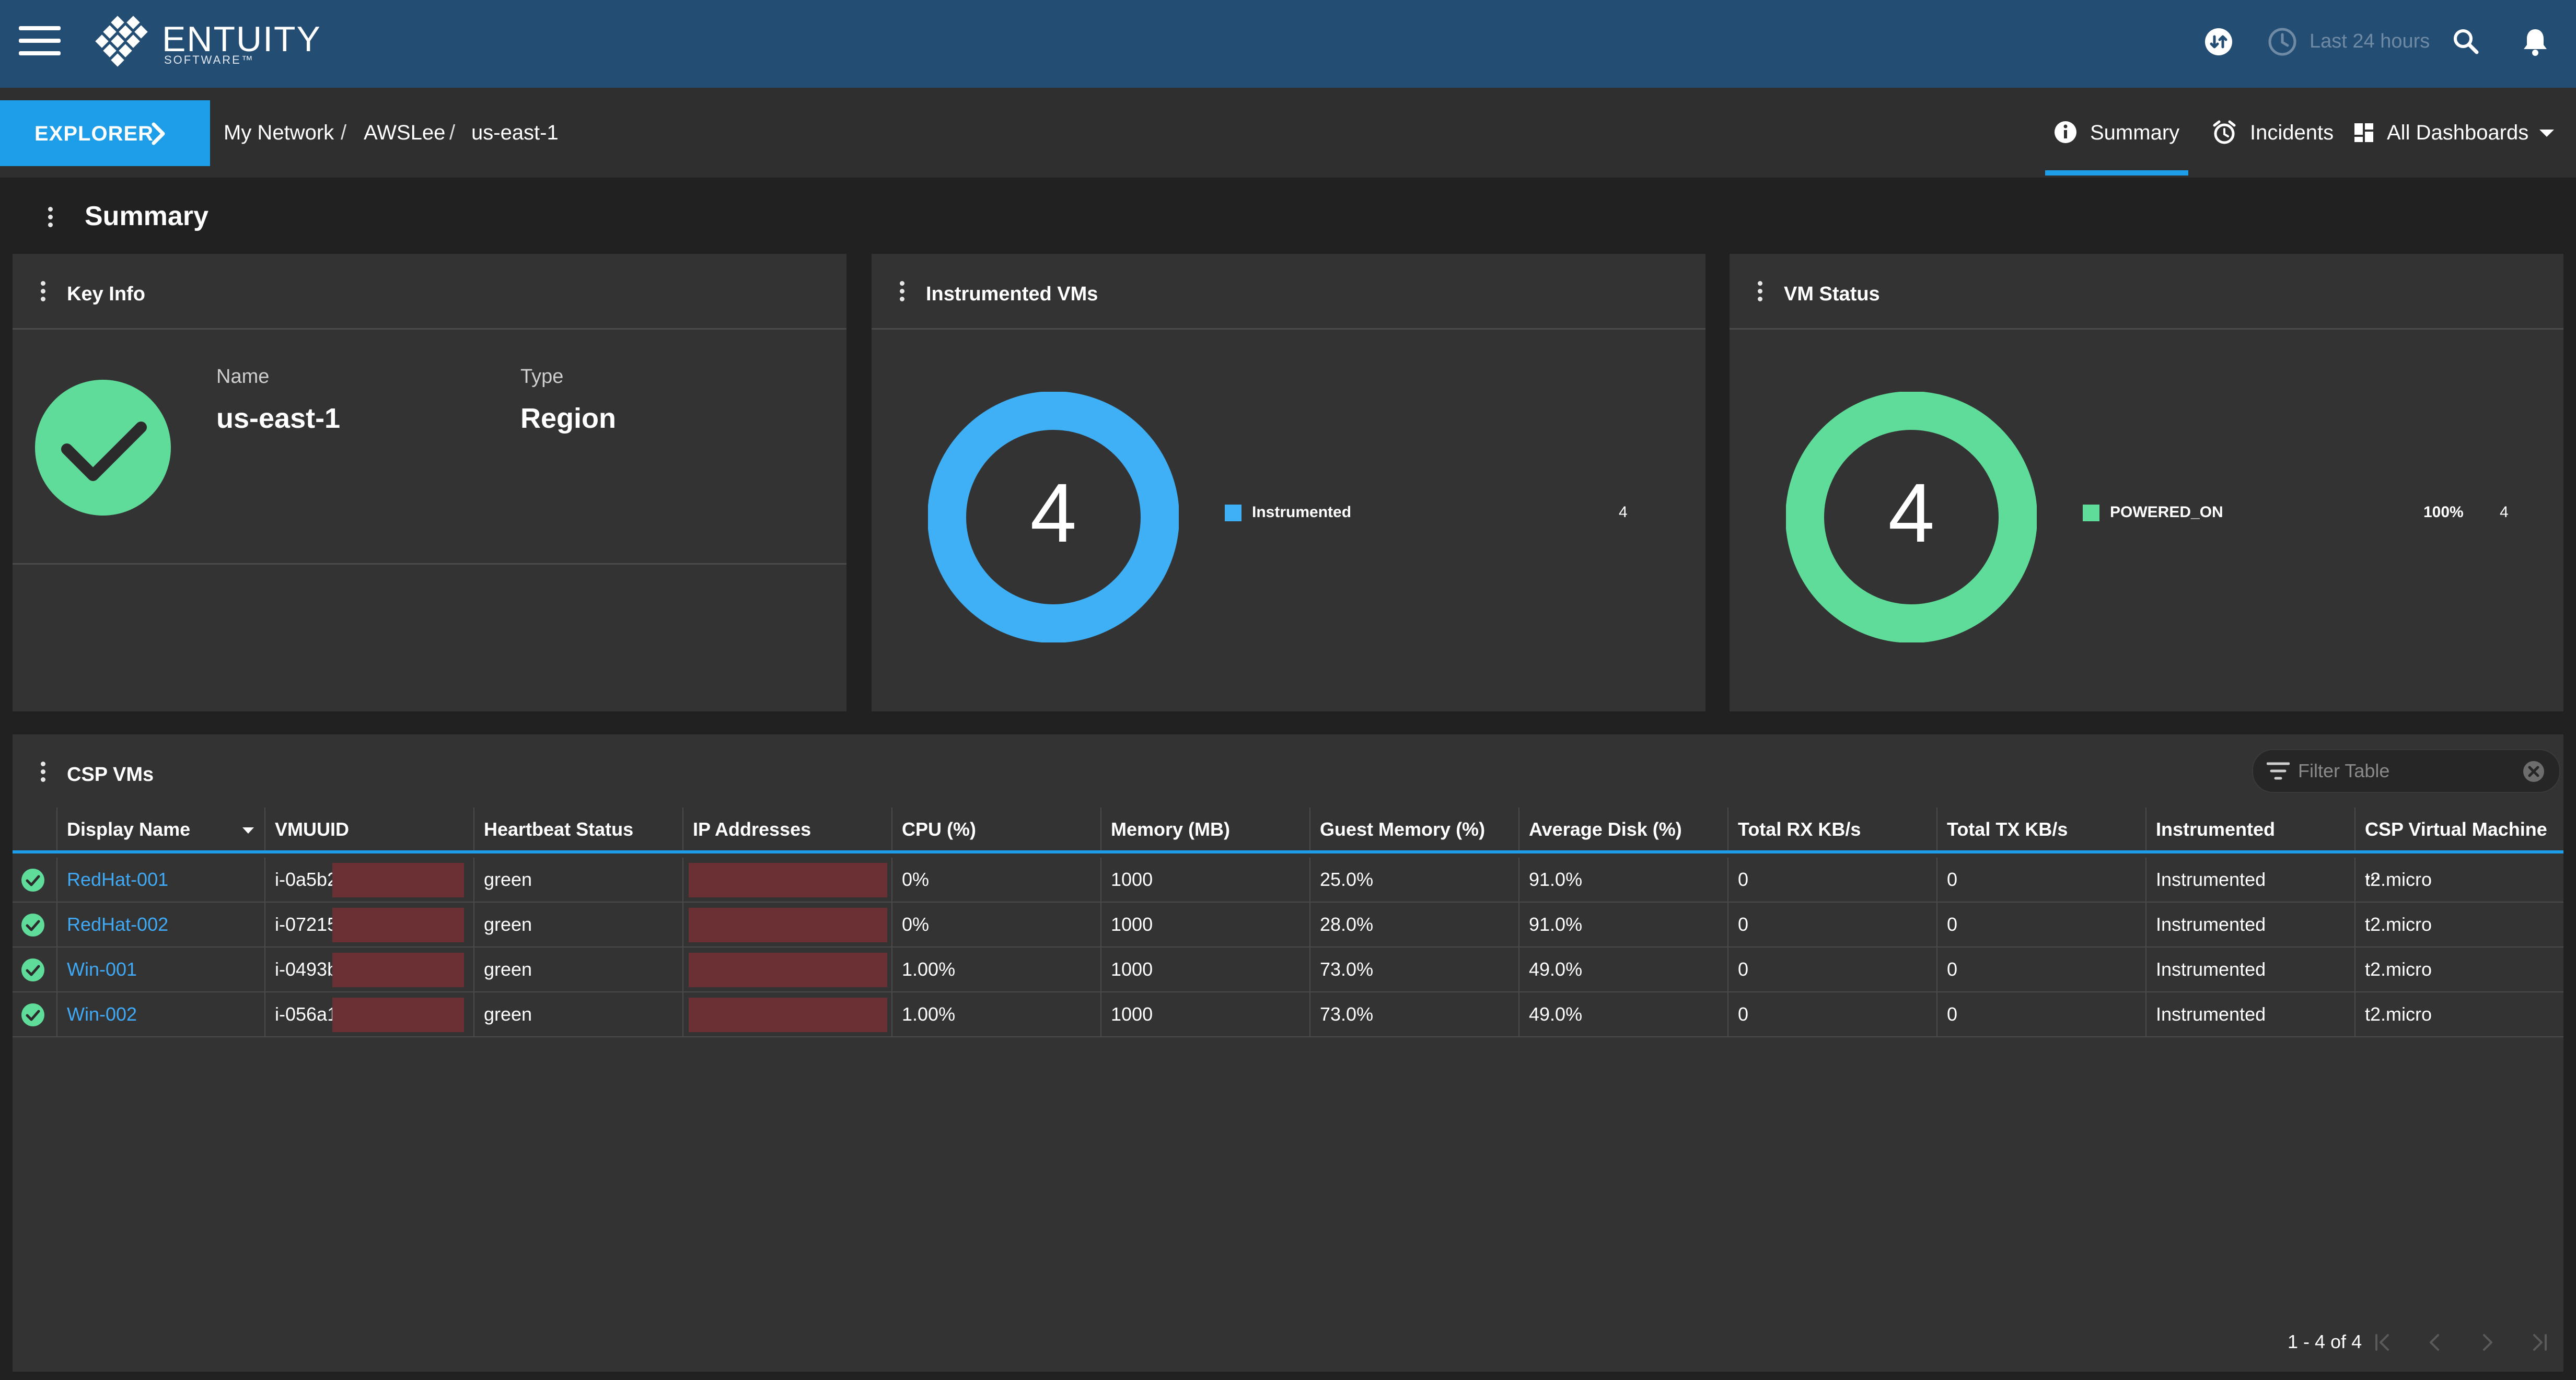  I want to click on filter-table-input, so click(2402, 771).